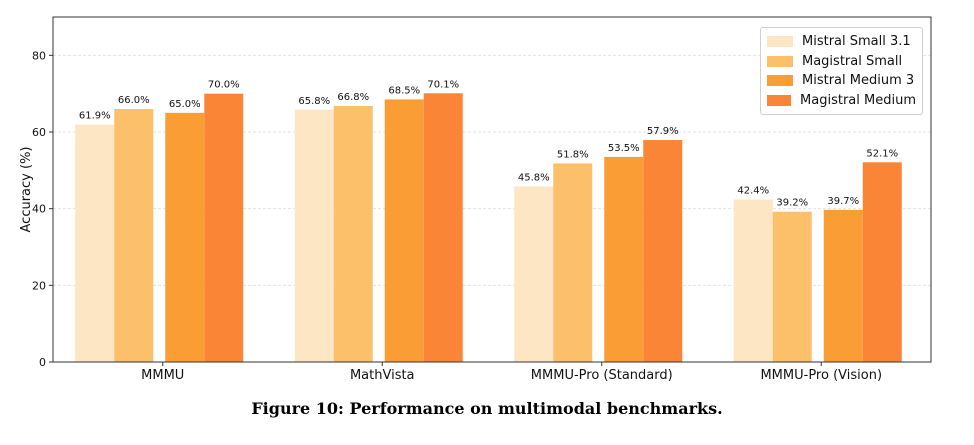 Image resolution: width=974 pixels, height=445 pixels. What do you see at coordinates (852, 61) in the screenshot?
I see `legend-label: Magistral Small` at bounding box center [852, 61].